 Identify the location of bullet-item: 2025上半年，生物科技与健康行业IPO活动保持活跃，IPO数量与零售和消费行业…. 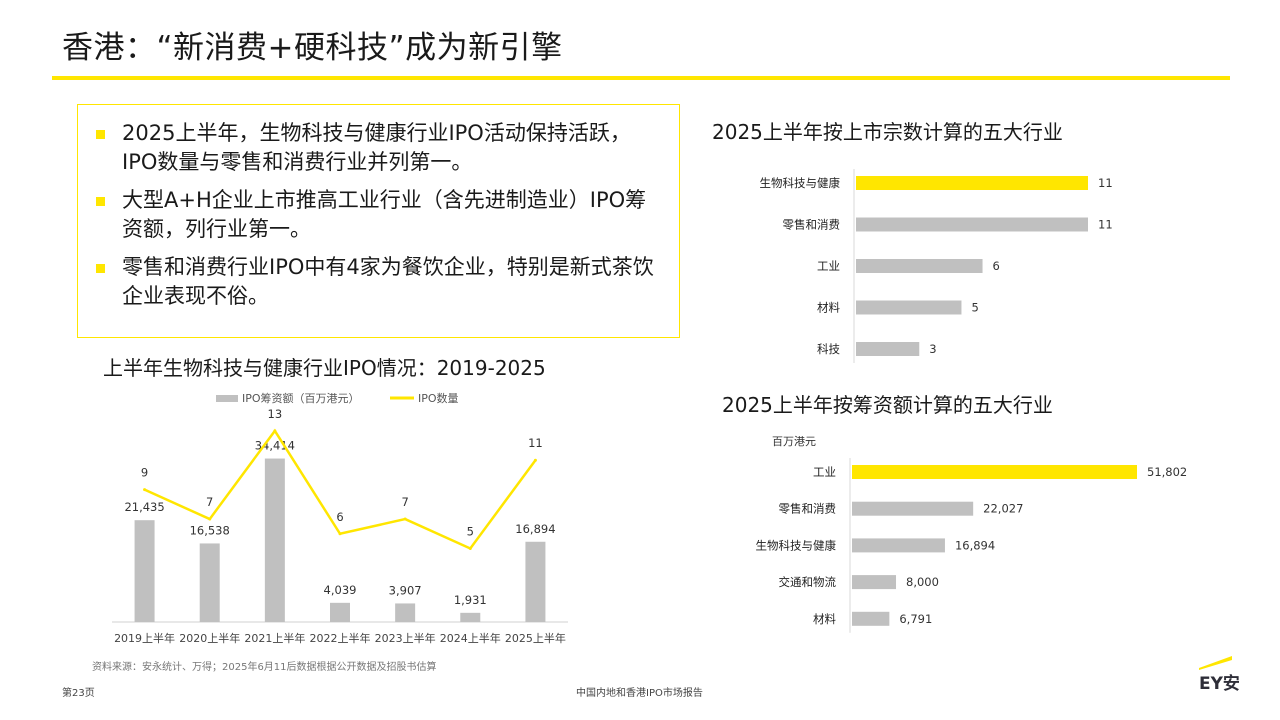
(380, 148).